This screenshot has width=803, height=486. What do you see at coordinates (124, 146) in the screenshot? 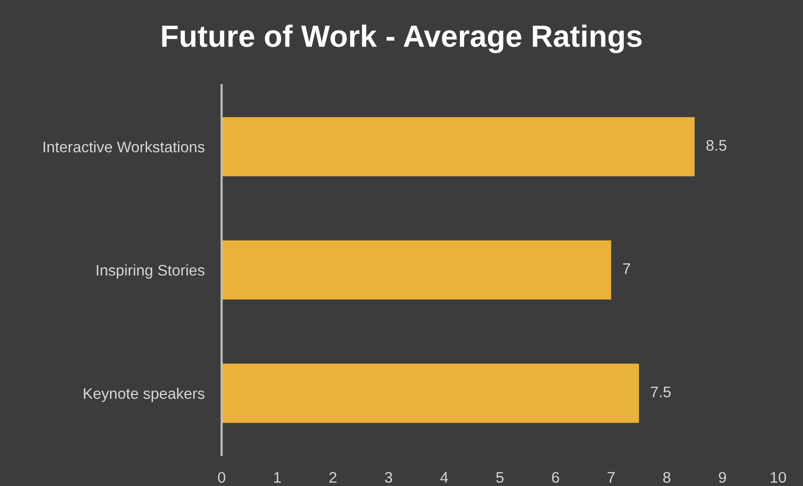
I see `y-tick-label: Interactive Workstations` at bounding box center [124, 146].